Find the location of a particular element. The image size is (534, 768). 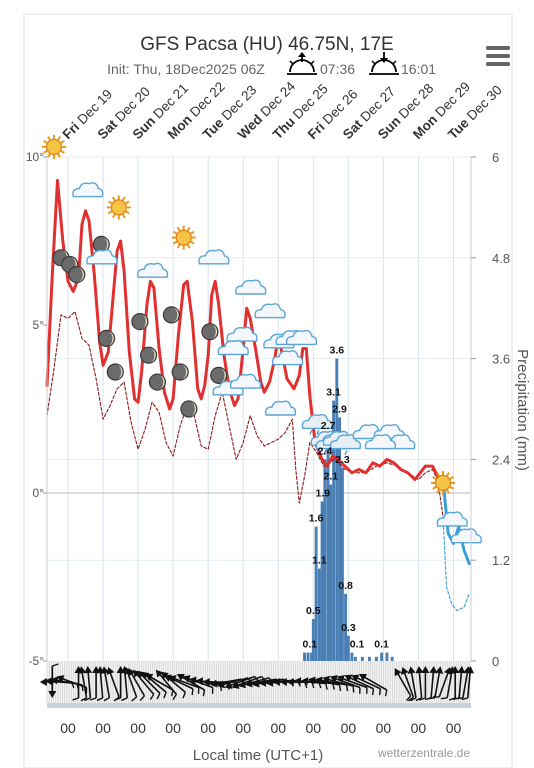

precip-value-label: 0.3 is located at coordinates (348, 628).